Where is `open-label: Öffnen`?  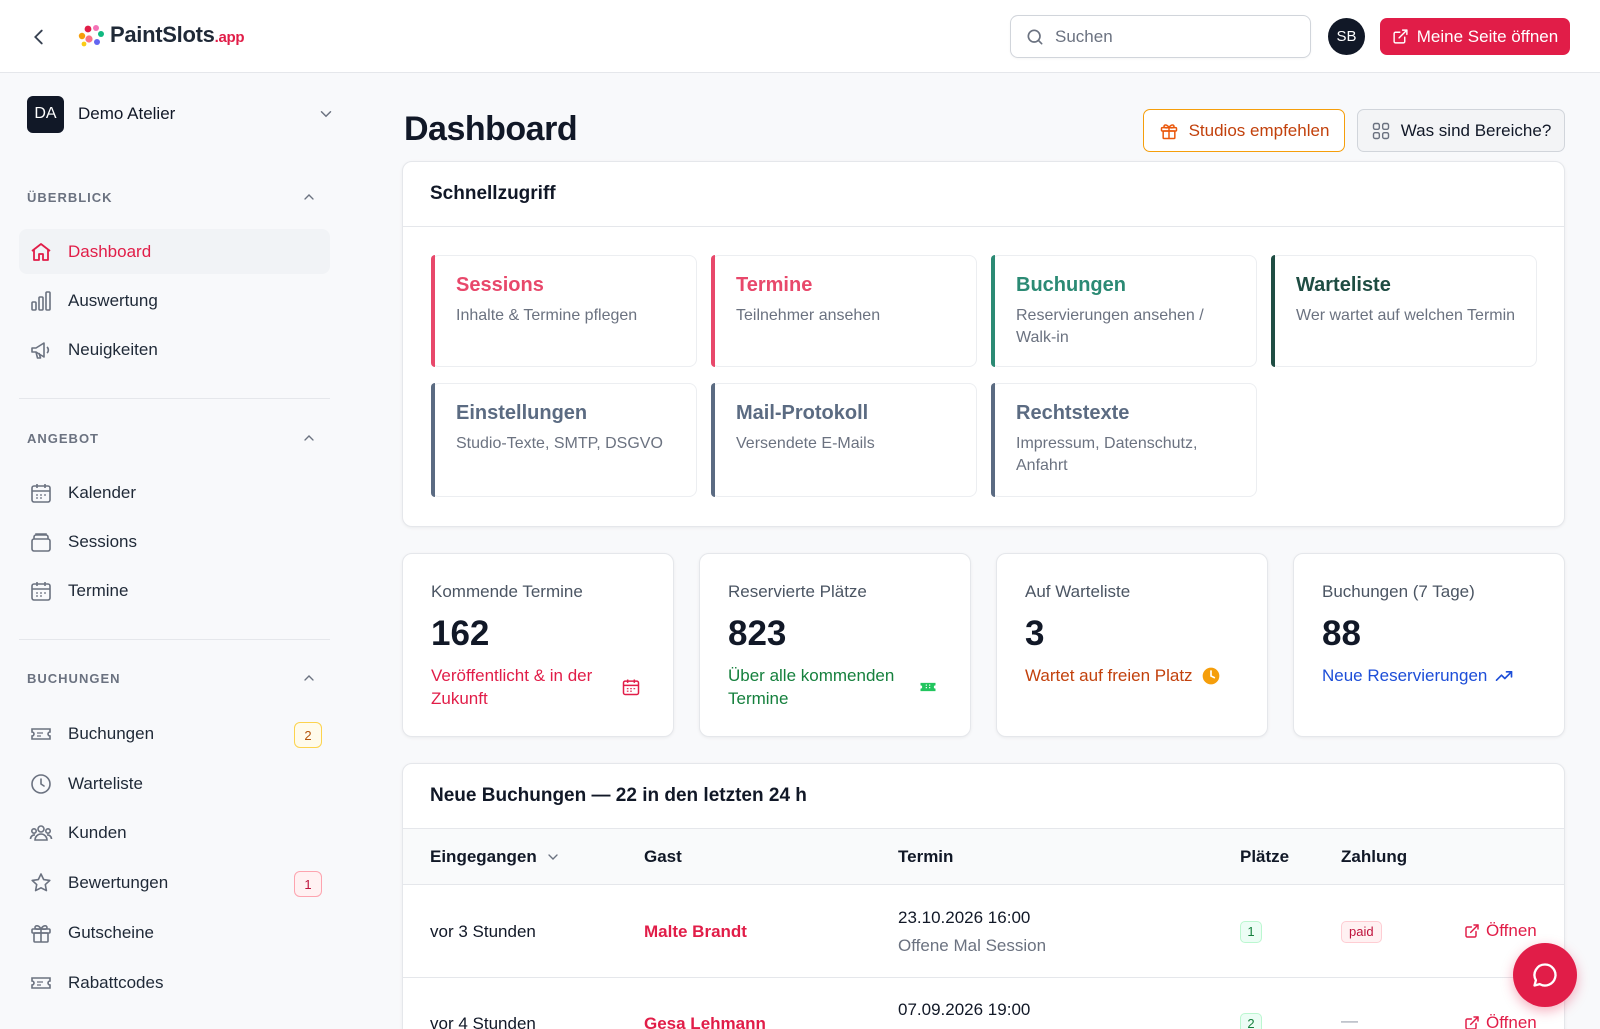
open-label: Öffnen is located at coordinates (1511, 930).